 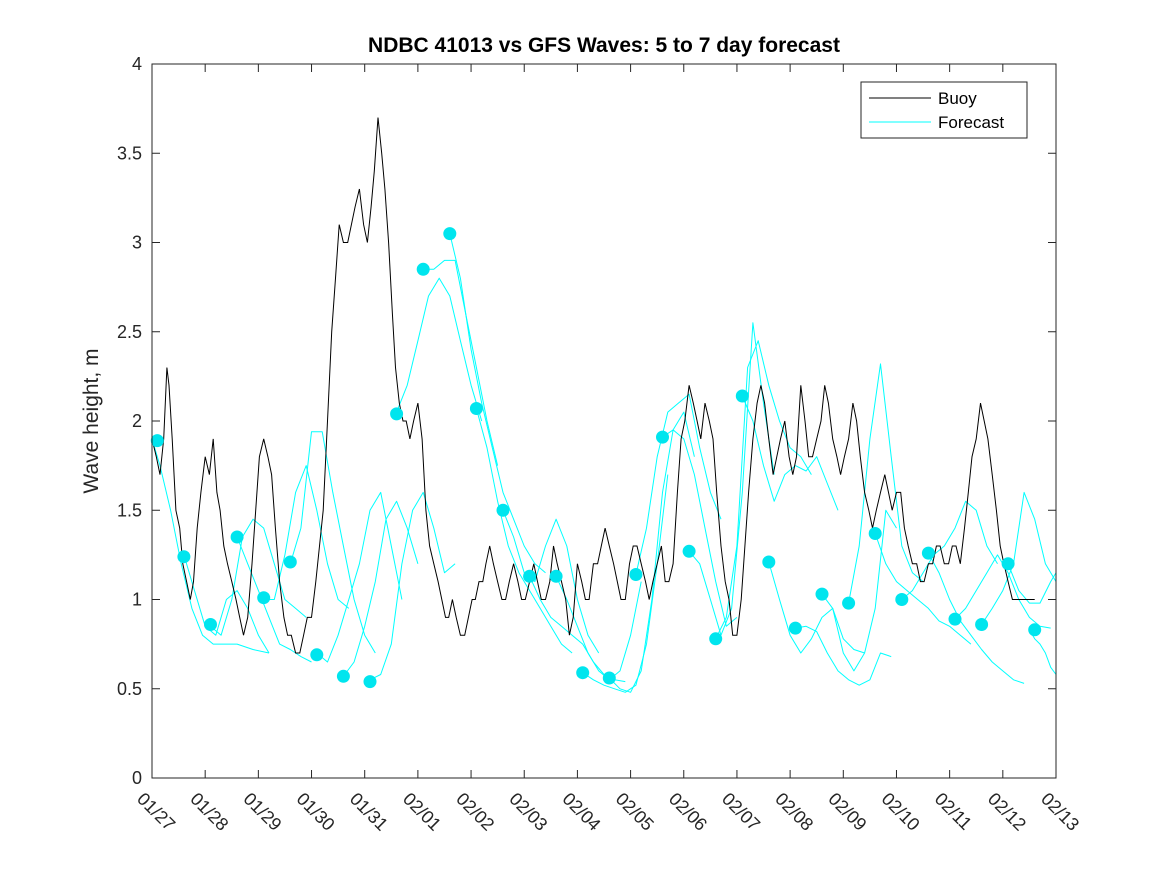 What do you see at coordinates (129, 332) in the screenshot?
I see `y-tick-label: 2.5` at bounding box center [129, 332].